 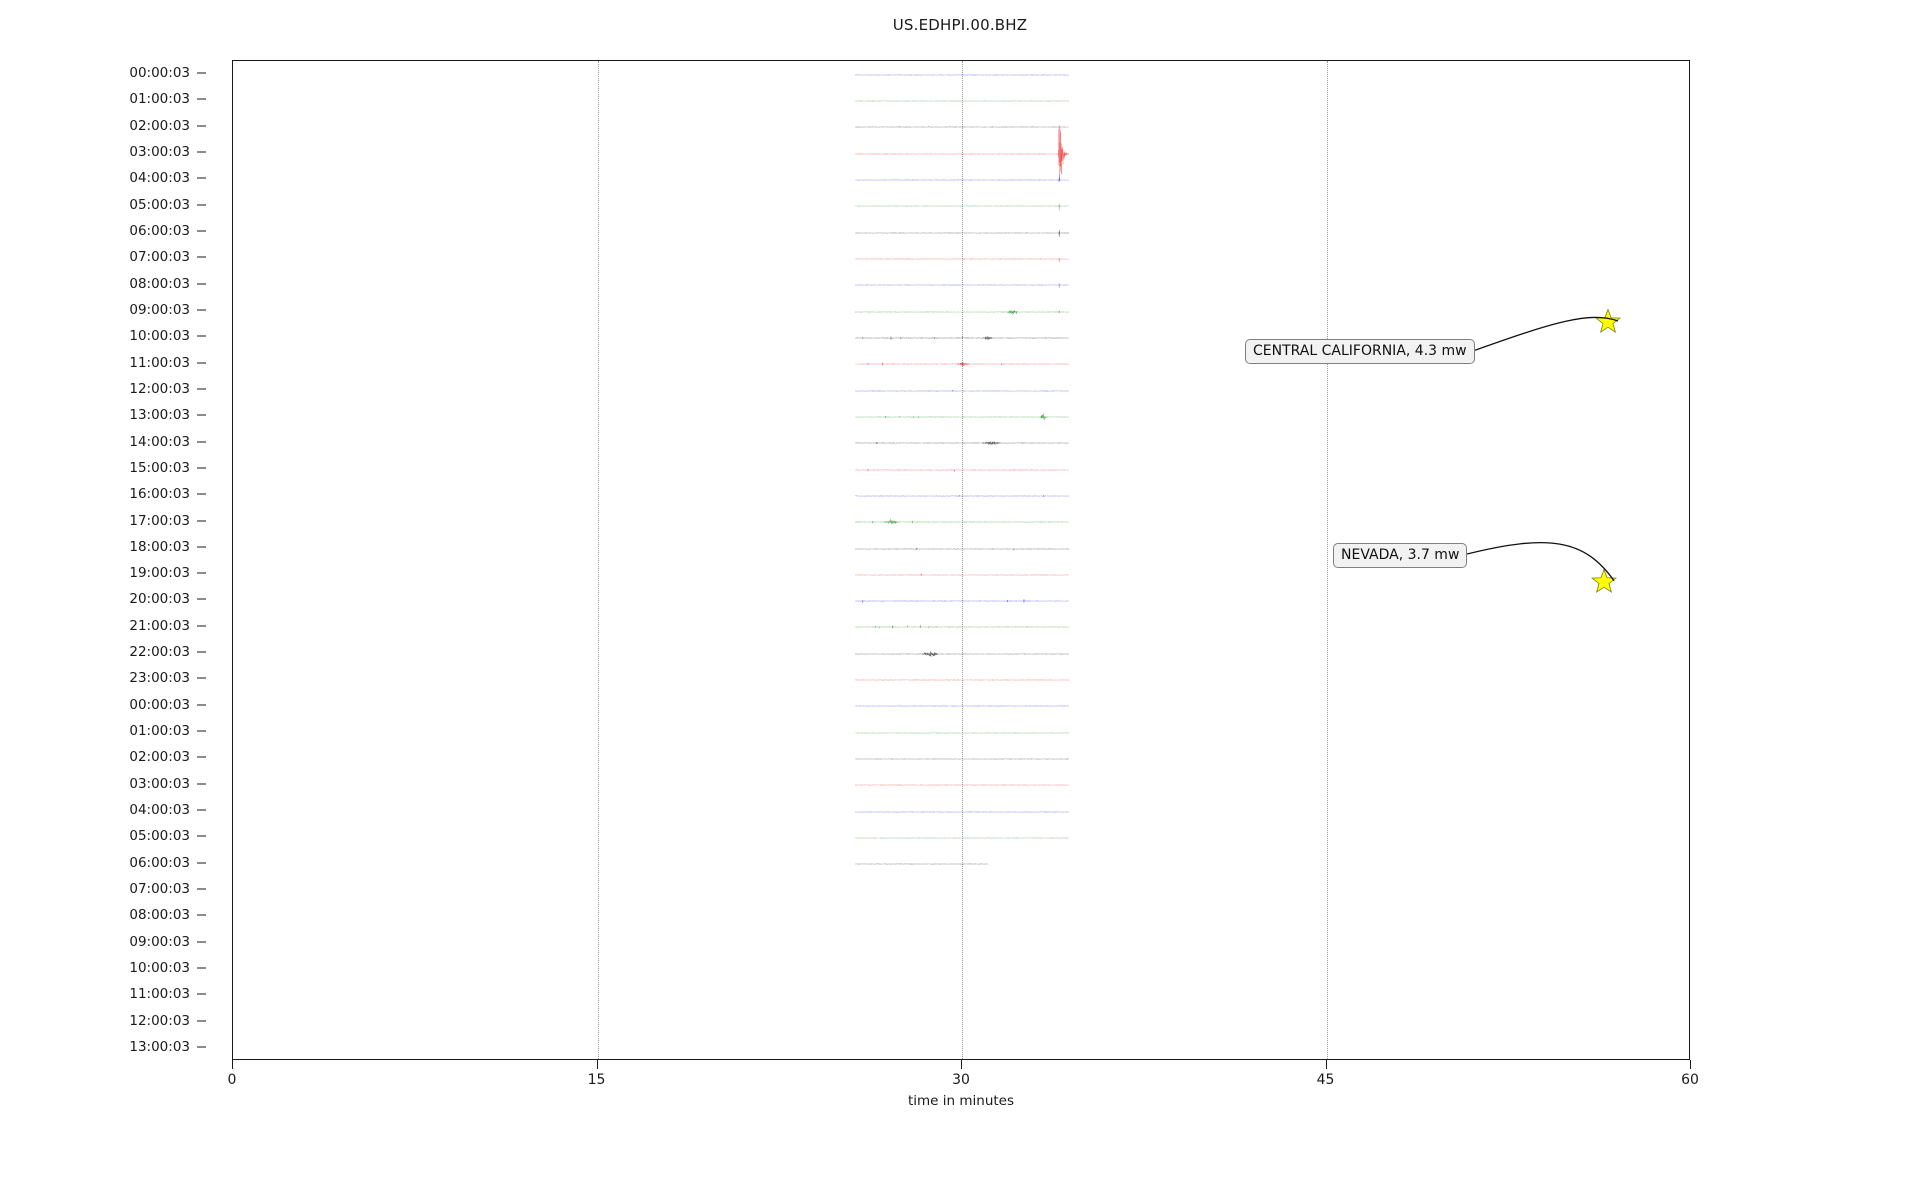 I want to click on y-axis-tick-label: 00:00:03, so click(x=159, y=704).